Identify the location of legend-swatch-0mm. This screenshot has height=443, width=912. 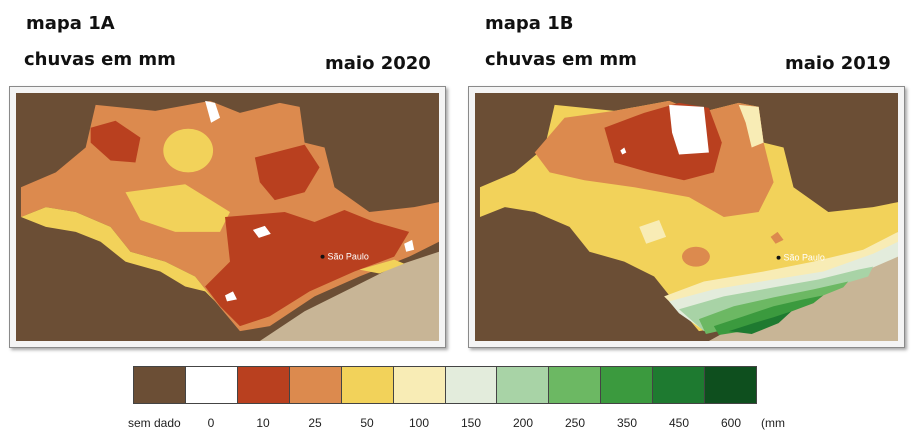
(211, 385).